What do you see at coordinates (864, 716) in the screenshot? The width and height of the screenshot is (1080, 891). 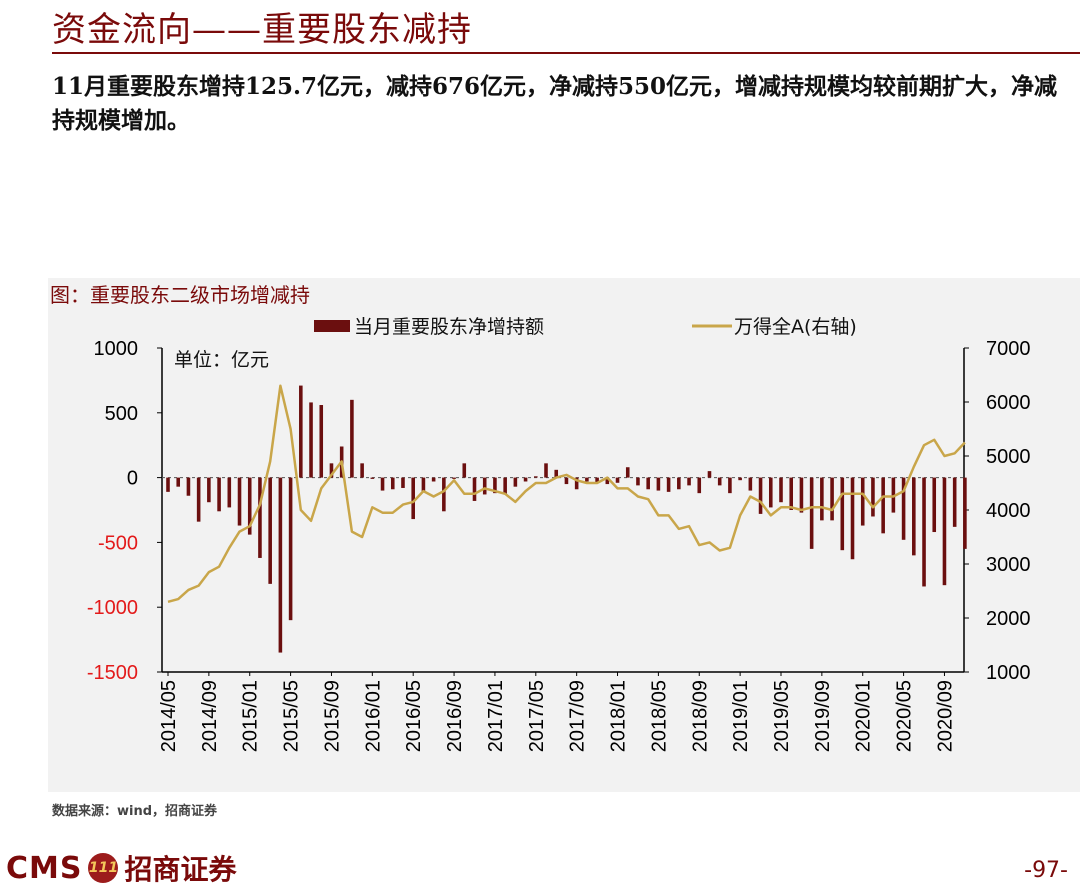 I see `x-axis-tick-label: 2020/01` at bounding box center [864, 716].